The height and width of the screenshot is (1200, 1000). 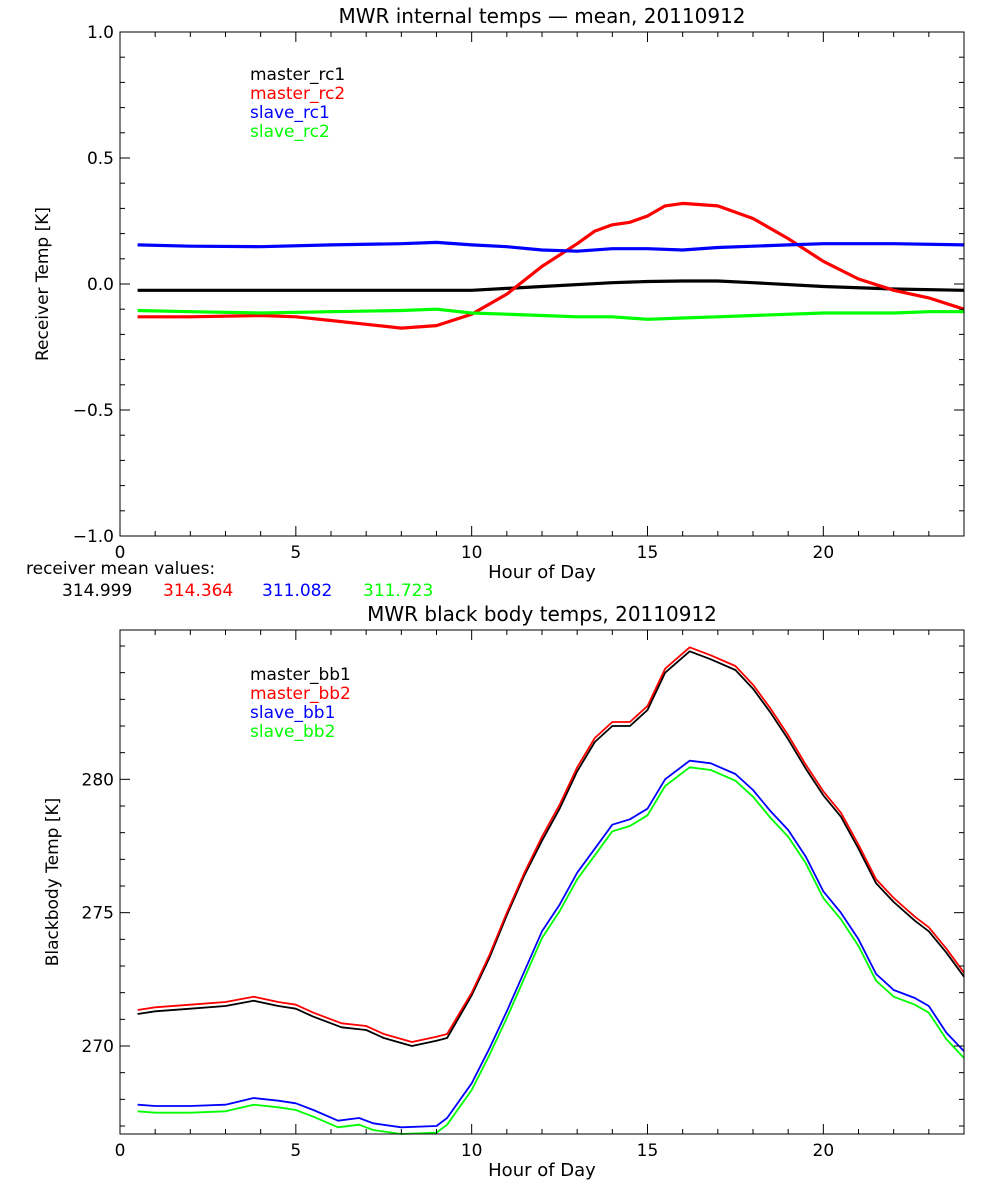 What do you see at coordinates (100, 285) in the screenshot?
I see `y-tick-label: 0.0` at bounding box center [100, 285].